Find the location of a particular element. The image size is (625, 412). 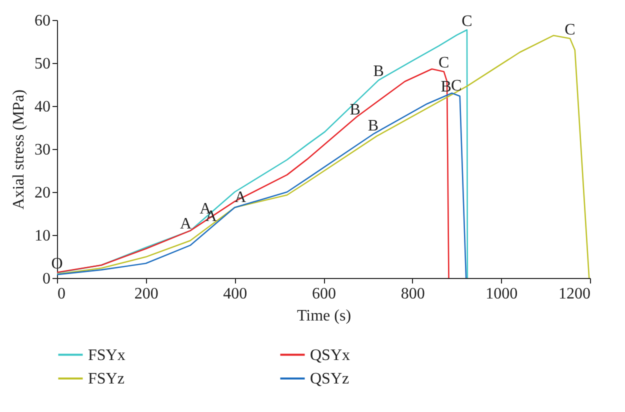

x-tick-label: 1200 is located at coordinates (574, 294).